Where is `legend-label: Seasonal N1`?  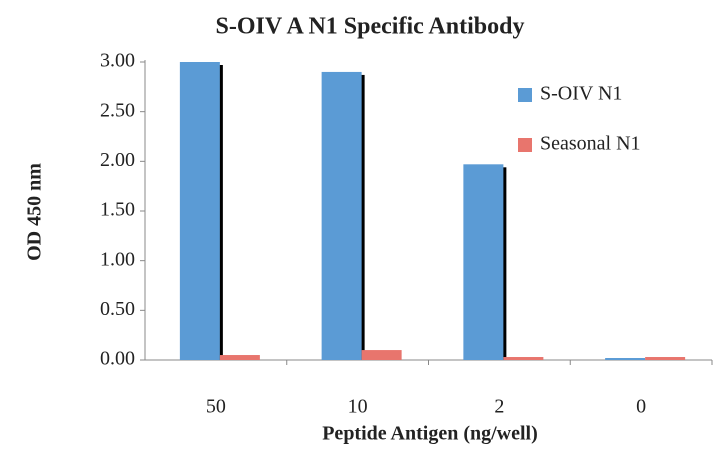
legend-label: Seasonal N1 is located at coordinates (590, 144).